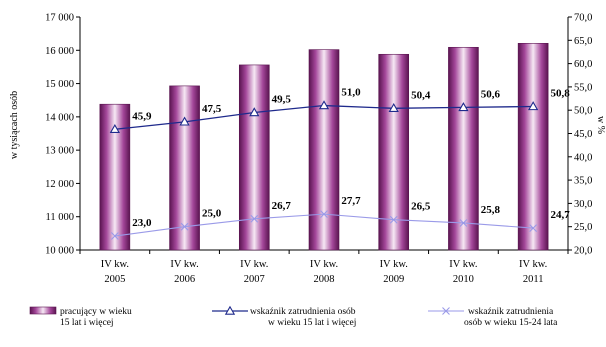 The width and height of the screenshot is (606, 347). I want to click on y-right-tick-label: 45,0, so click(583, 134).